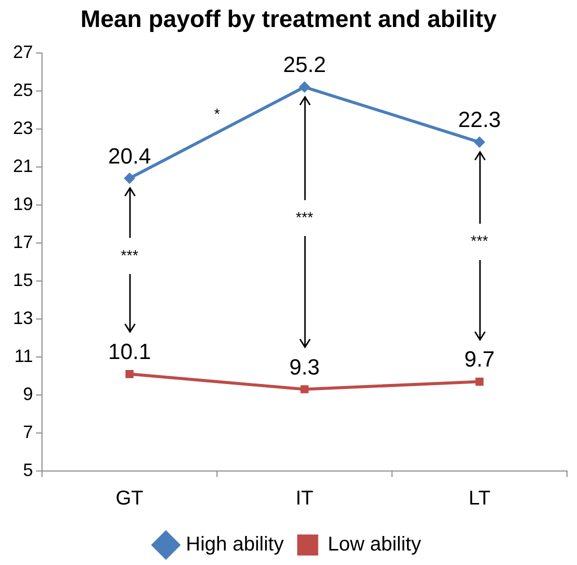 The image size is (577, 565). I want to click on y-tick-label: 15, so click(23, 280).